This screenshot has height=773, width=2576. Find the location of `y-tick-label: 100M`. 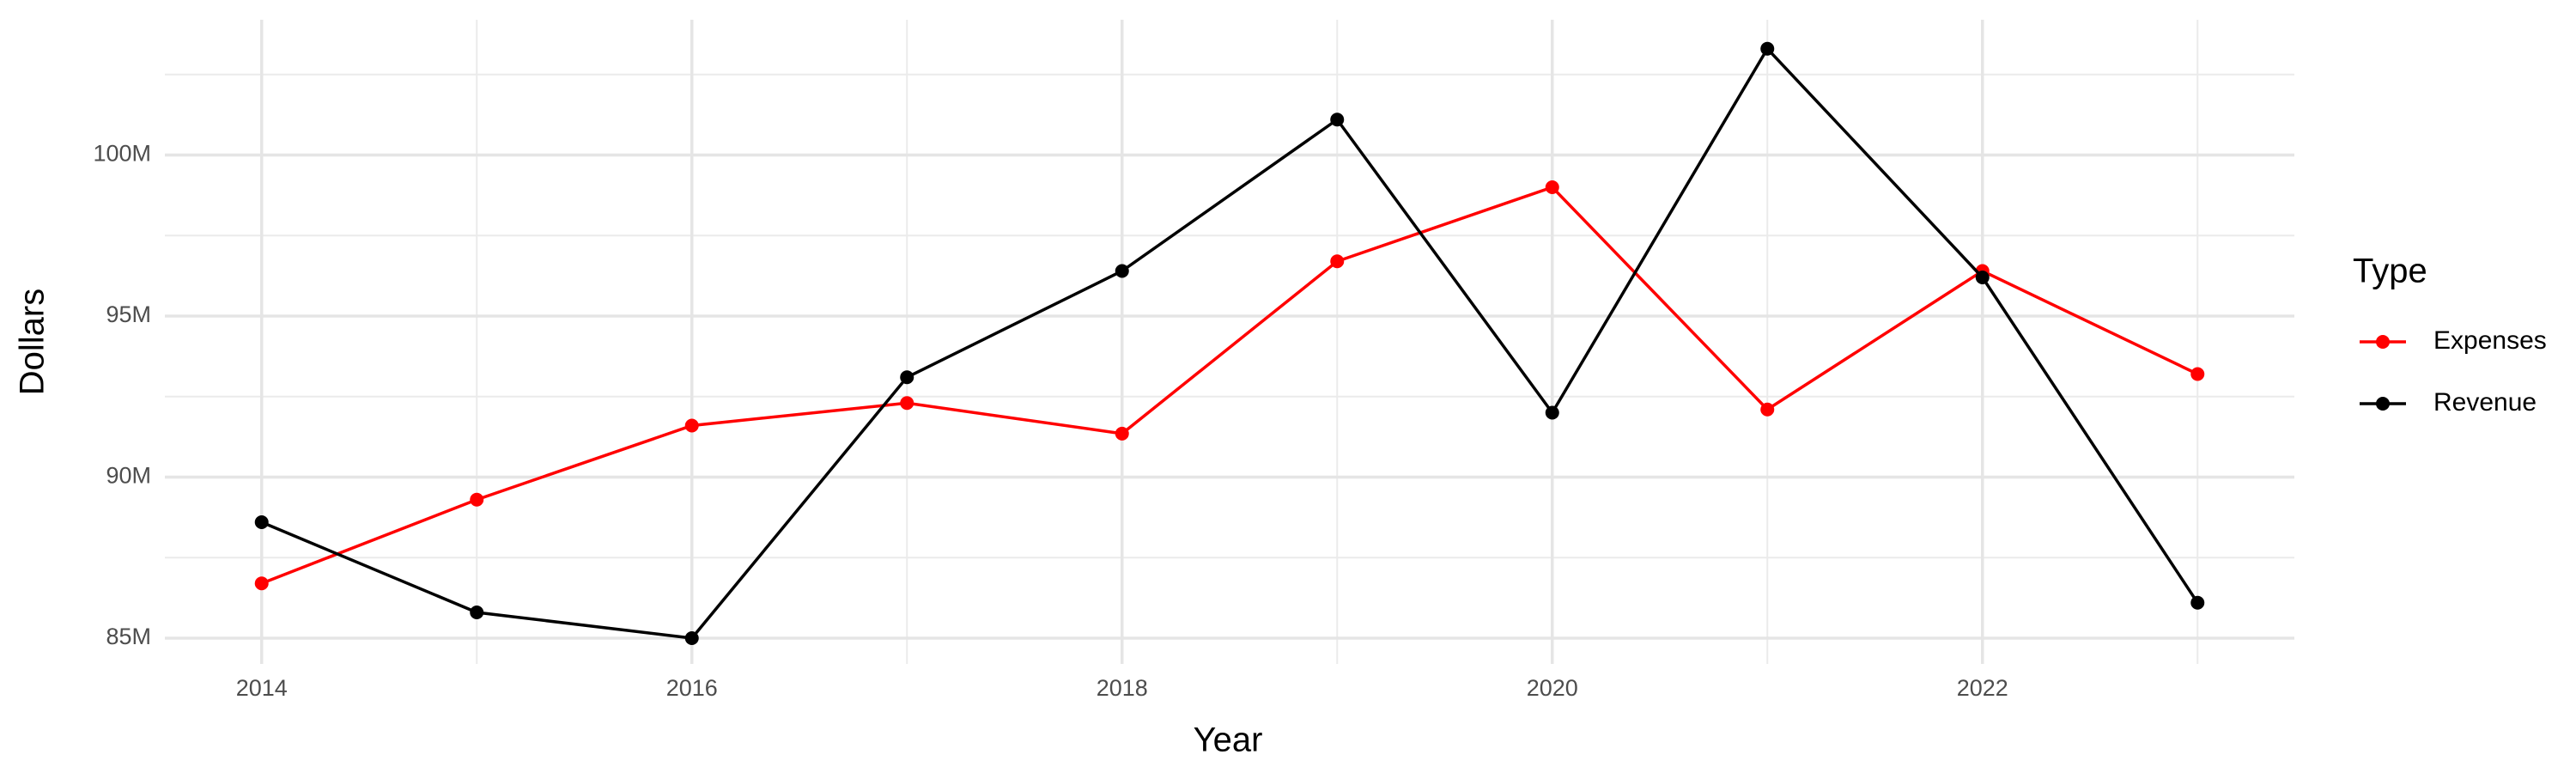

y-tick-label: 100M is located at coordinates (122, 154).